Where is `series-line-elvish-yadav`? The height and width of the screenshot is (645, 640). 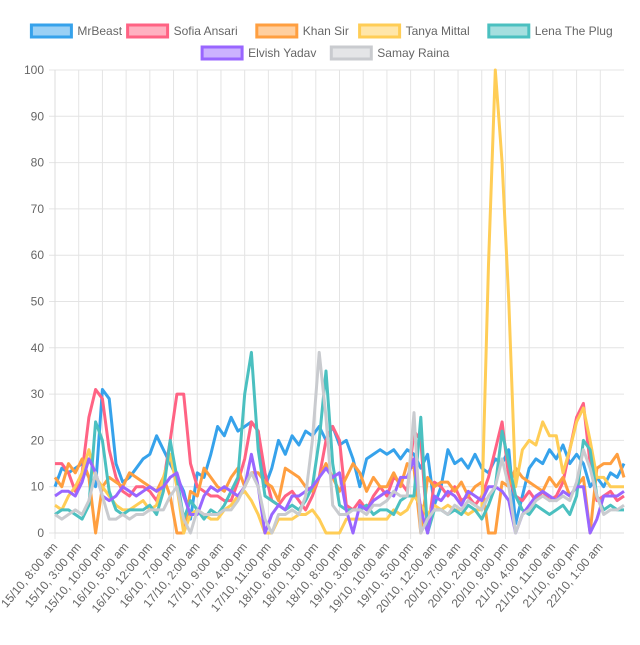
series-line-elvish-yadav is located at coordinates (339, 493).